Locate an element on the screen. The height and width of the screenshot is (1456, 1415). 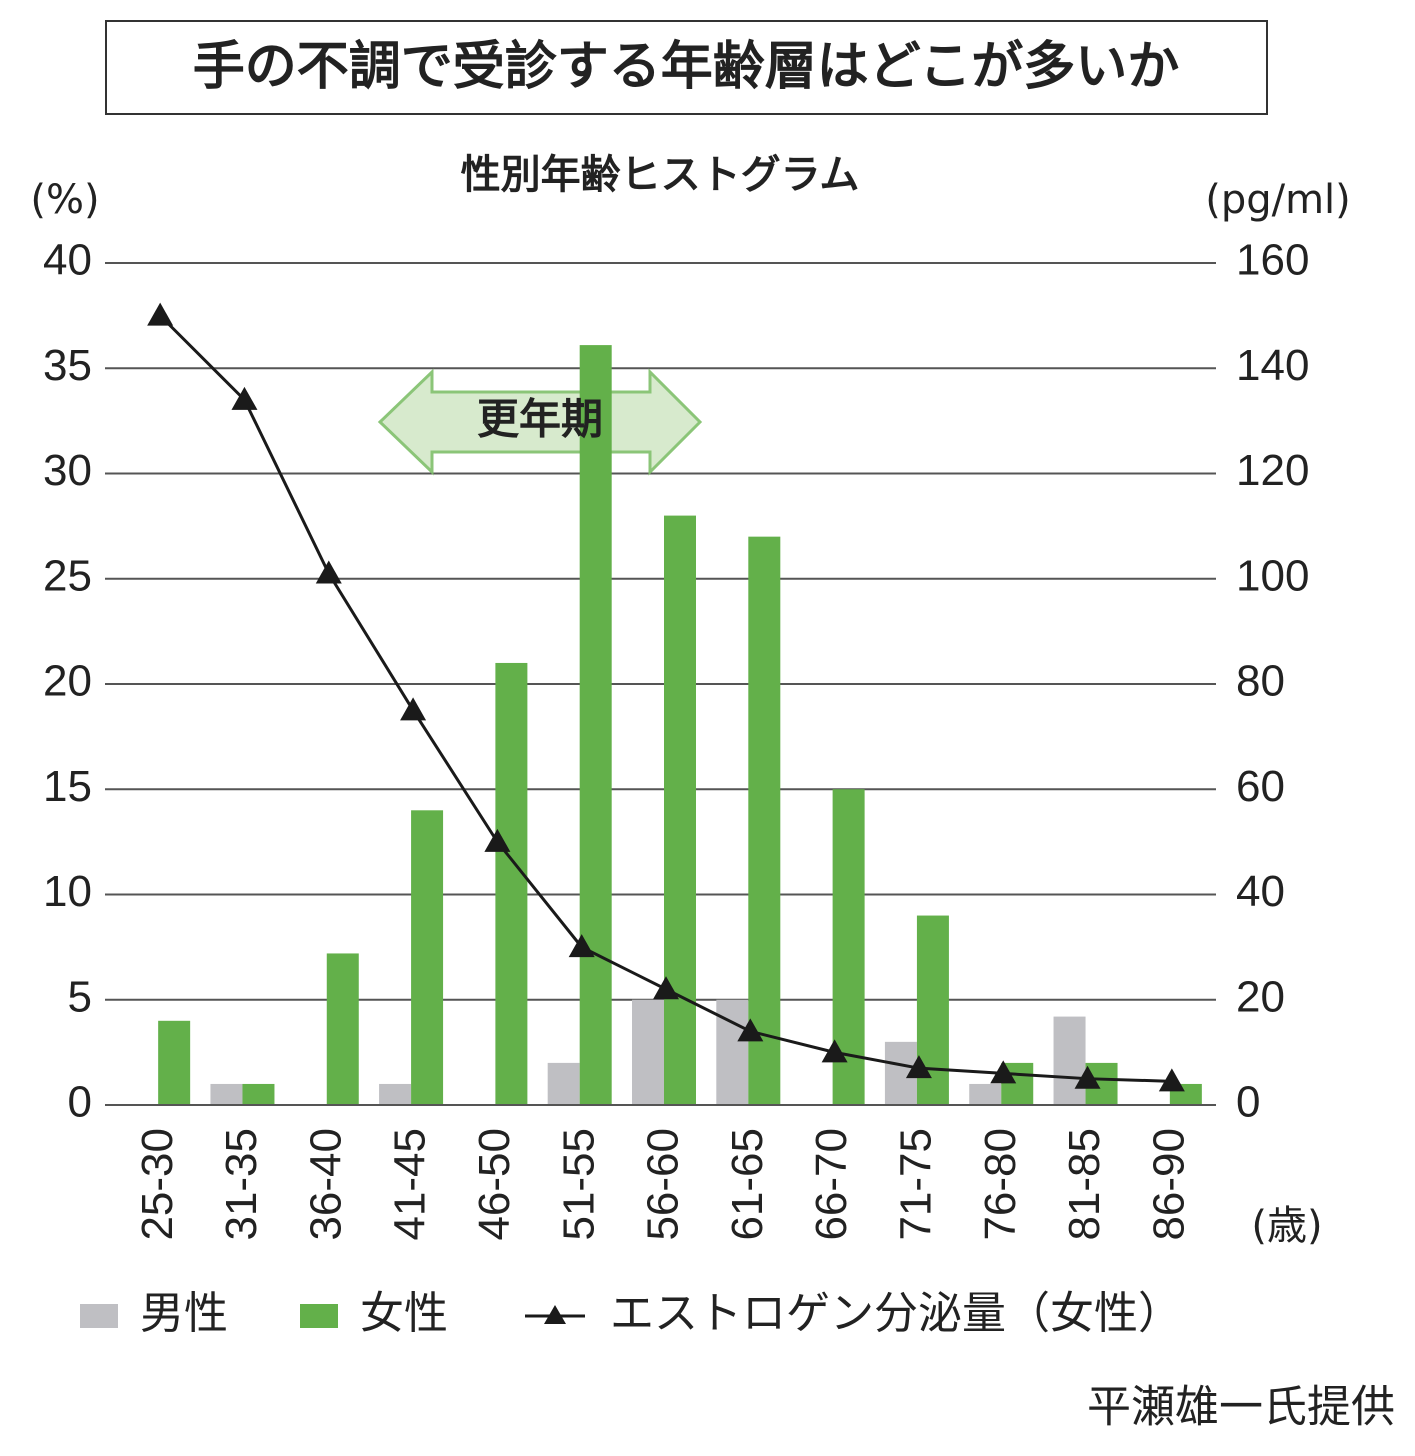
title-box is located at coordinates (686, 67).